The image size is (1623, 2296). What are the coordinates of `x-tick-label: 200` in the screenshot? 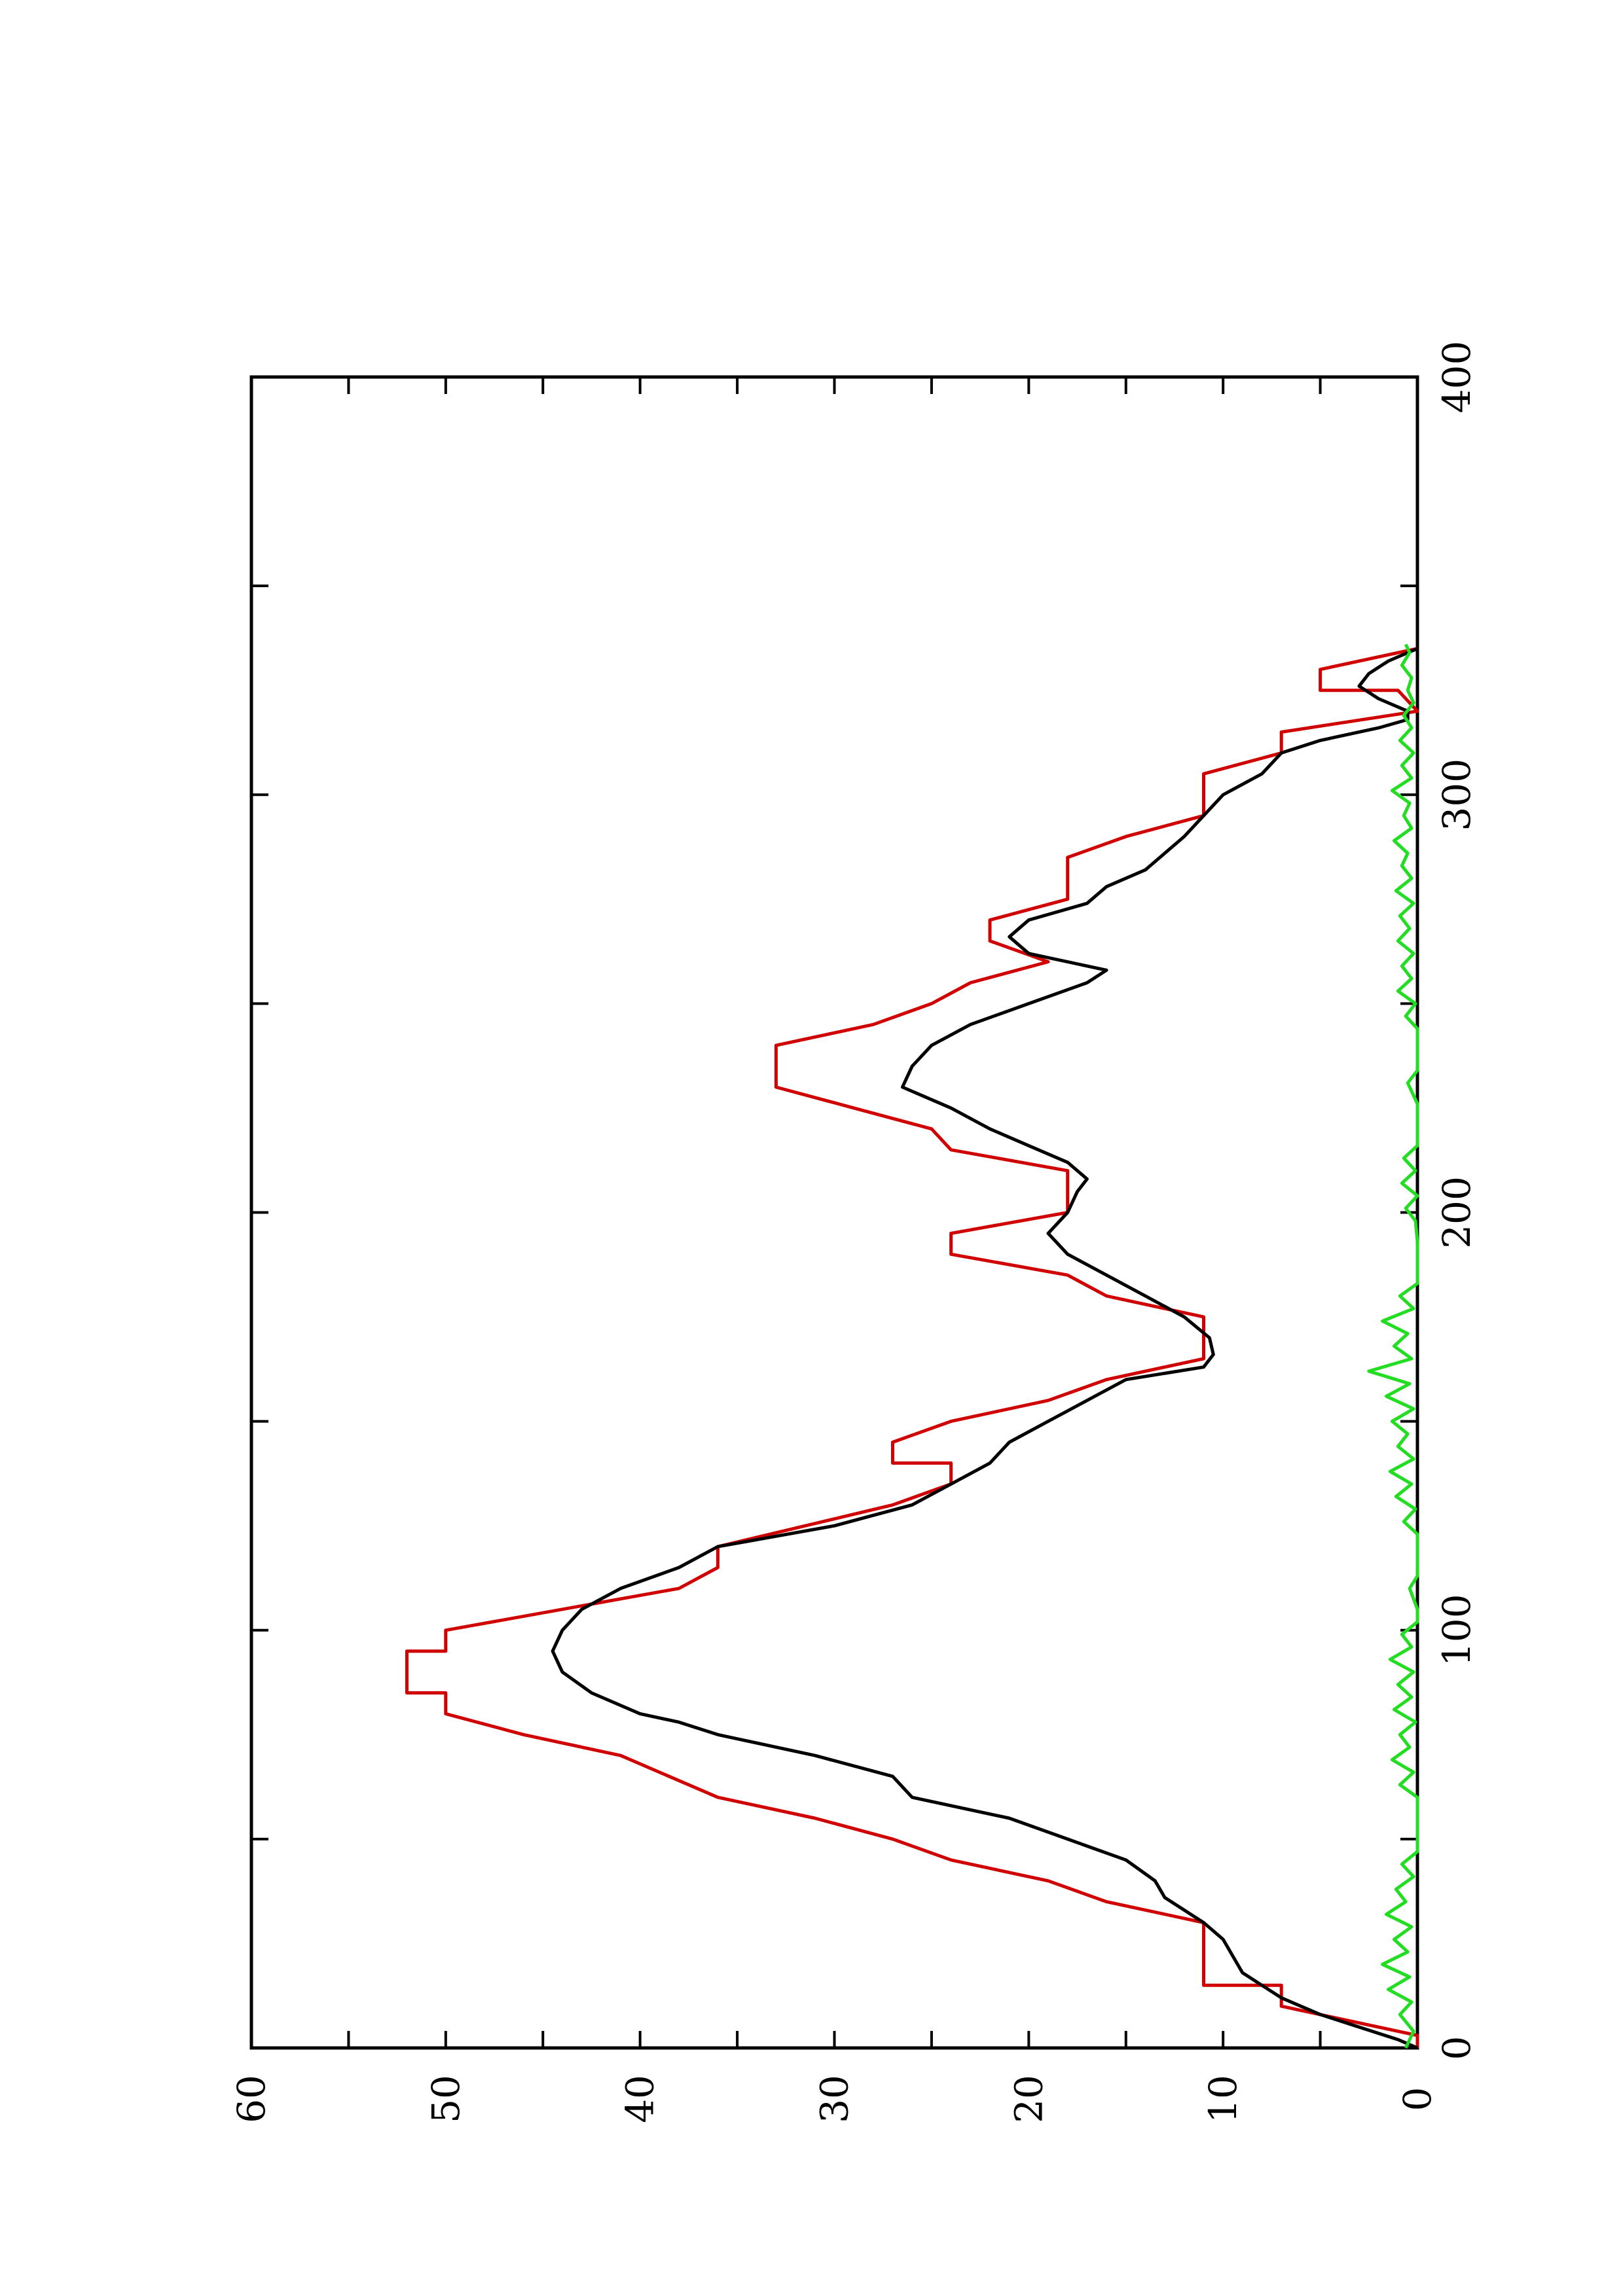 It's located at (1456, 1212).